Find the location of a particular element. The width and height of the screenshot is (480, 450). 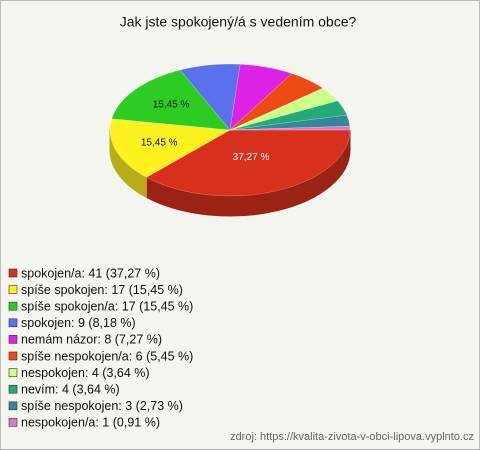

legend-label: spokojen: 9 (8,18 %) is located at coordinates (78, 323).